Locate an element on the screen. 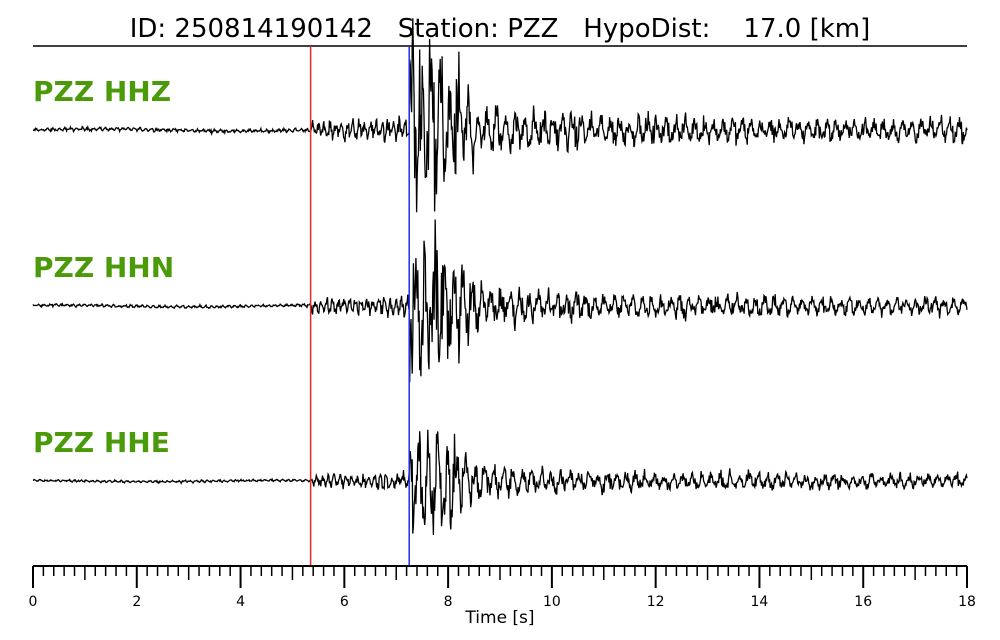 The height and width of the screenshot is (640, 1000). x-tick-label: 18 is located at coordinates (967, 602).